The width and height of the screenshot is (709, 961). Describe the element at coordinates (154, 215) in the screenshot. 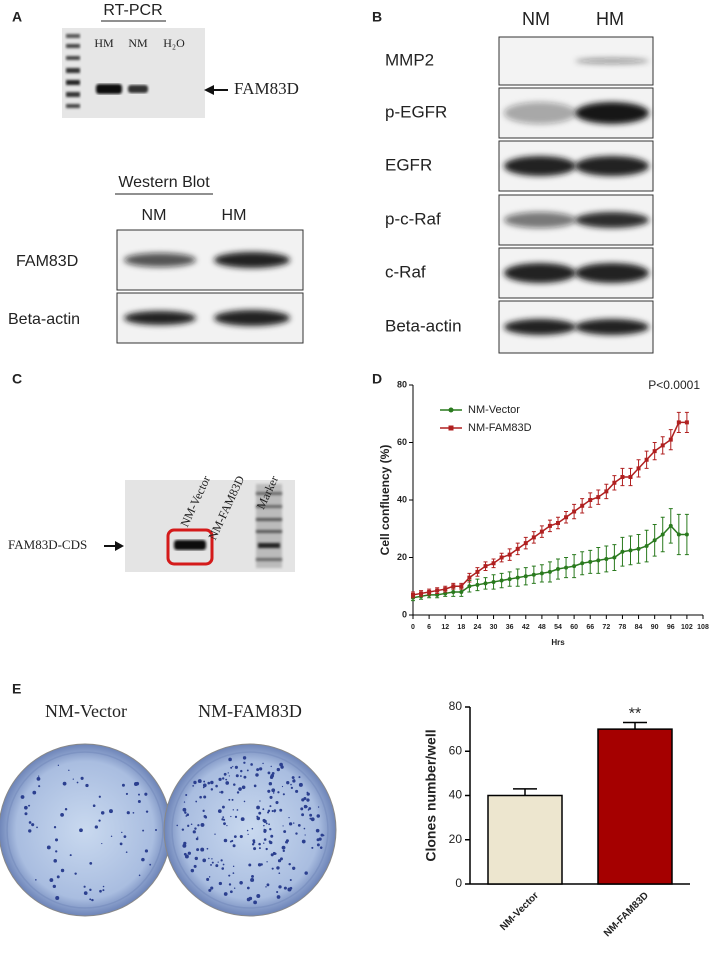

I see `column-label: NM` at that location.